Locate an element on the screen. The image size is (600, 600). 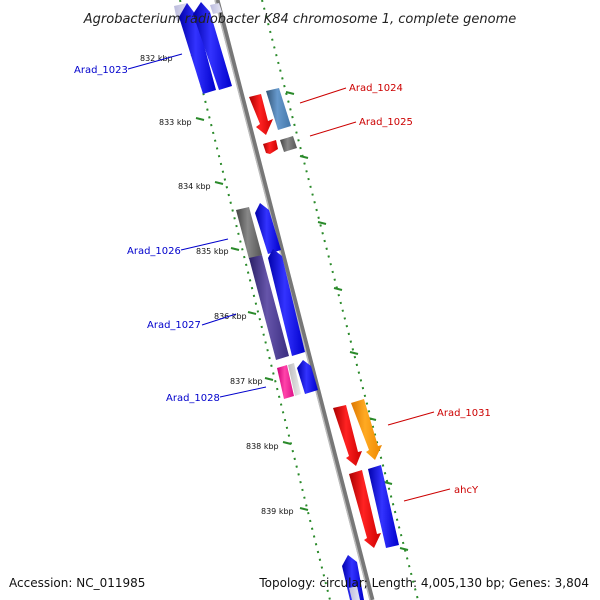
kbp-tick-label: 838 kbp is located at coordinates (262, 446).